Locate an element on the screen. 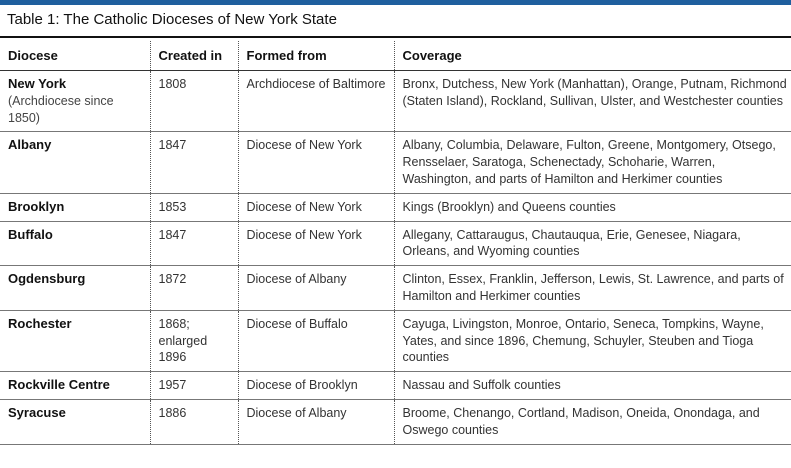 This screenshot has height=468, width=791. header-row: Diocese Created in Formed from Coverage is located at coordinates (395, 56).